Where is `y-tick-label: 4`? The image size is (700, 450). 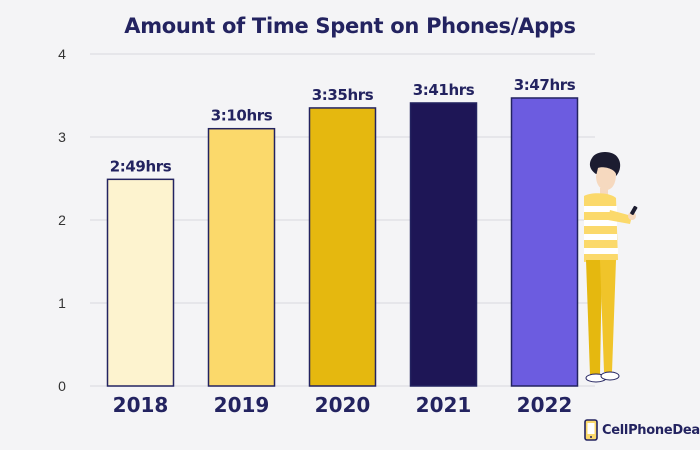 y-tick-label: 4 is located at coordinates (62, 54).